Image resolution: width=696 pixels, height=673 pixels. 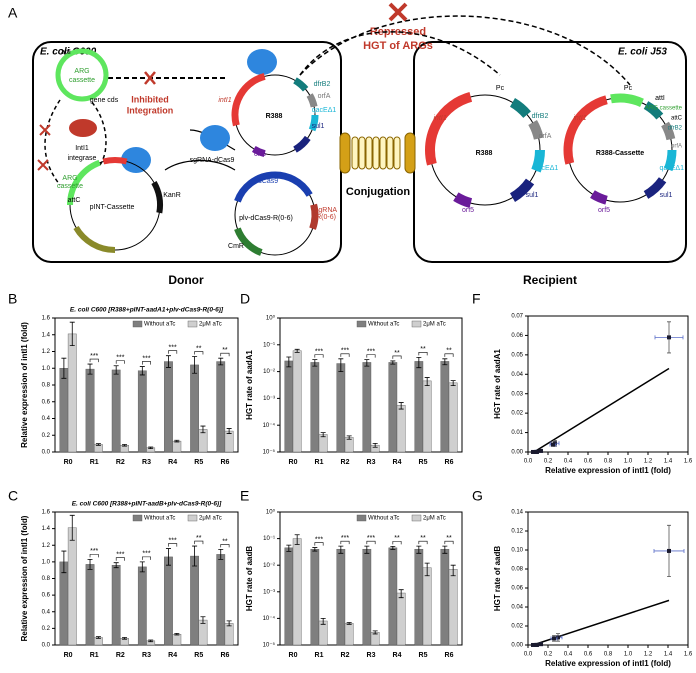 What do you see at coordinates (198, 655) in the screenshot?
I see `x-tick-label: R5` at bounding box center [198, 655].